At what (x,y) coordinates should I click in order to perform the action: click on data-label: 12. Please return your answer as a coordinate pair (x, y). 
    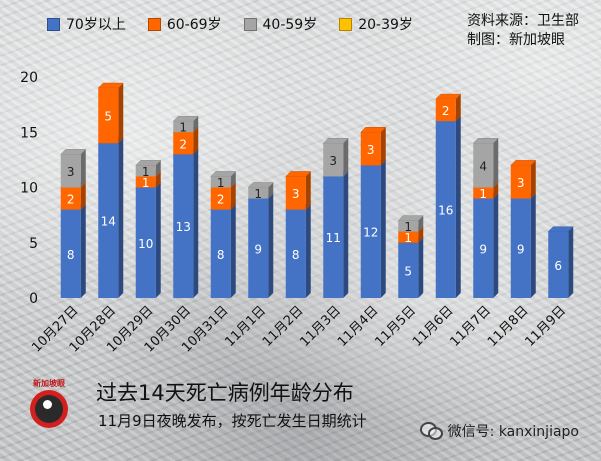
    Looking at the image, I should click on (370, 233).